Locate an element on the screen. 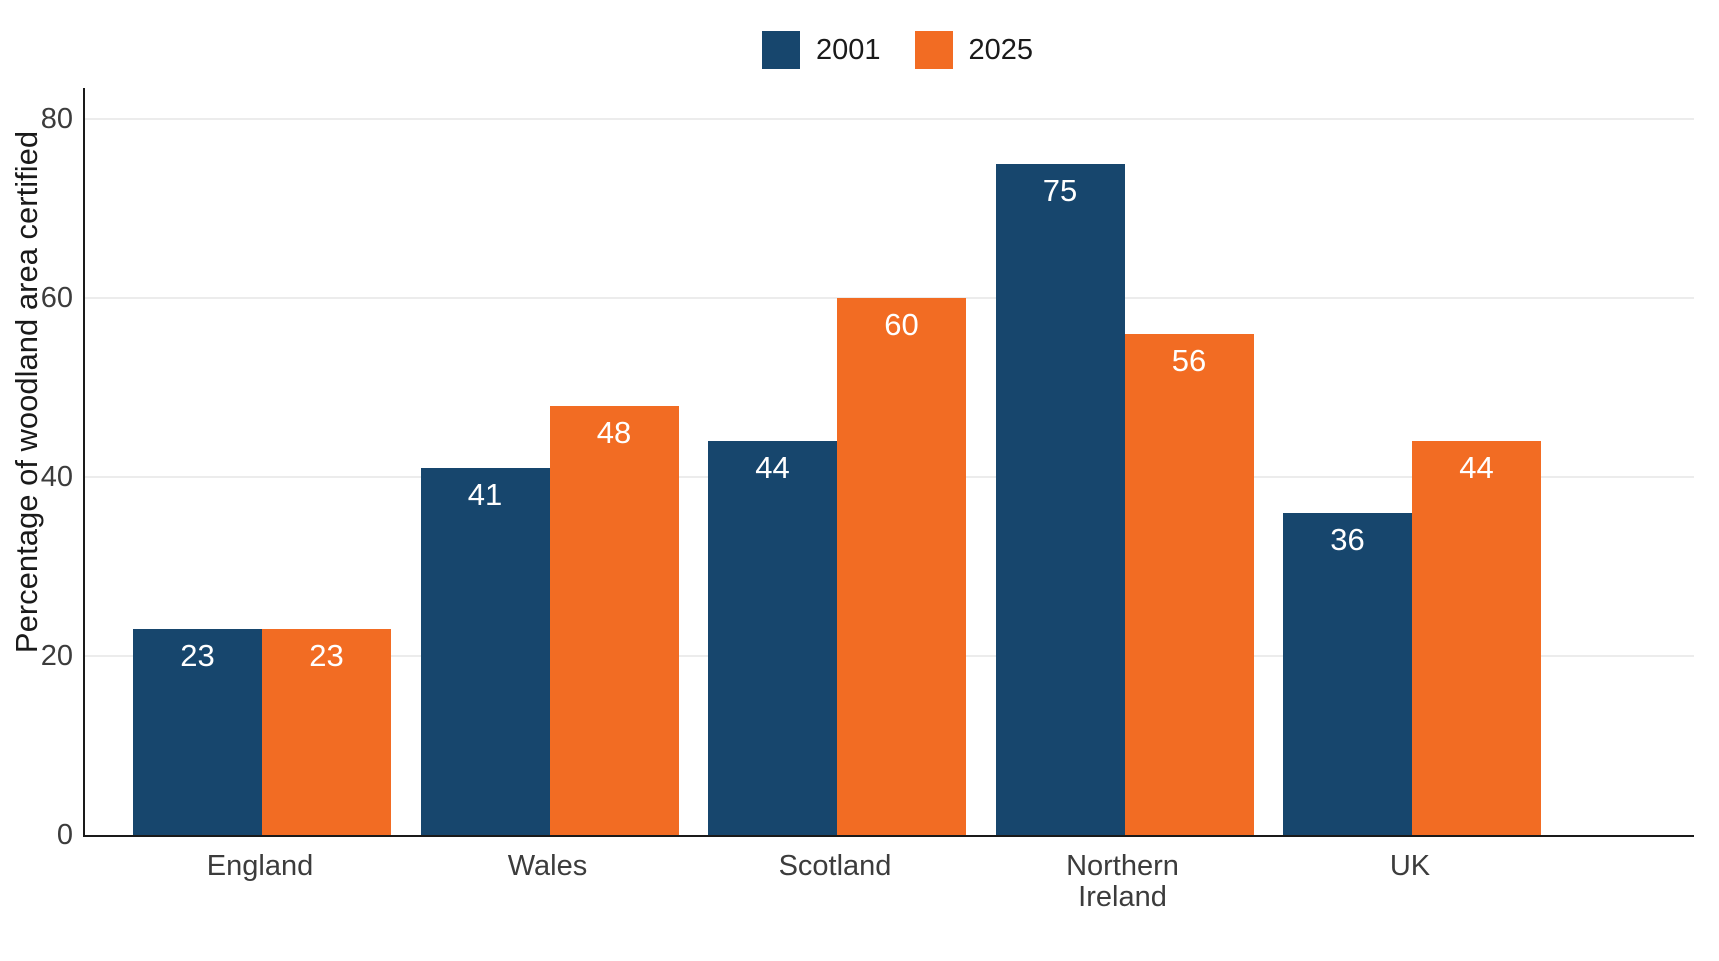 The height and width of the screenshot is (961, 1719). bar-group-england: 23 23 is located at coordinates (262, 461).